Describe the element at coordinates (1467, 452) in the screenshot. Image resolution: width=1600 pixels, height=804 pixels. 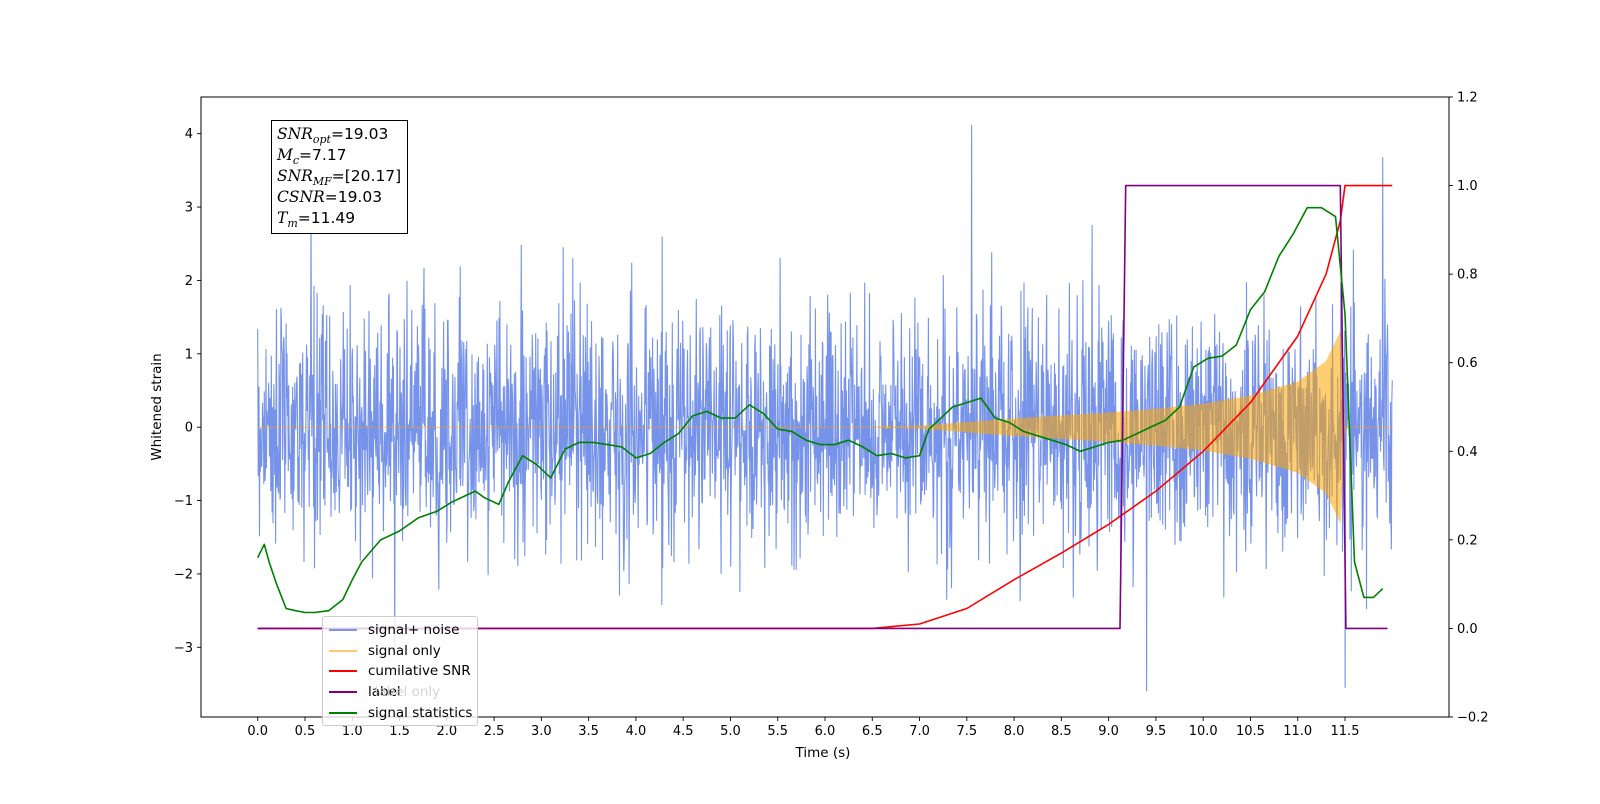
I see `y2-tick-label: 0.4` at that location.